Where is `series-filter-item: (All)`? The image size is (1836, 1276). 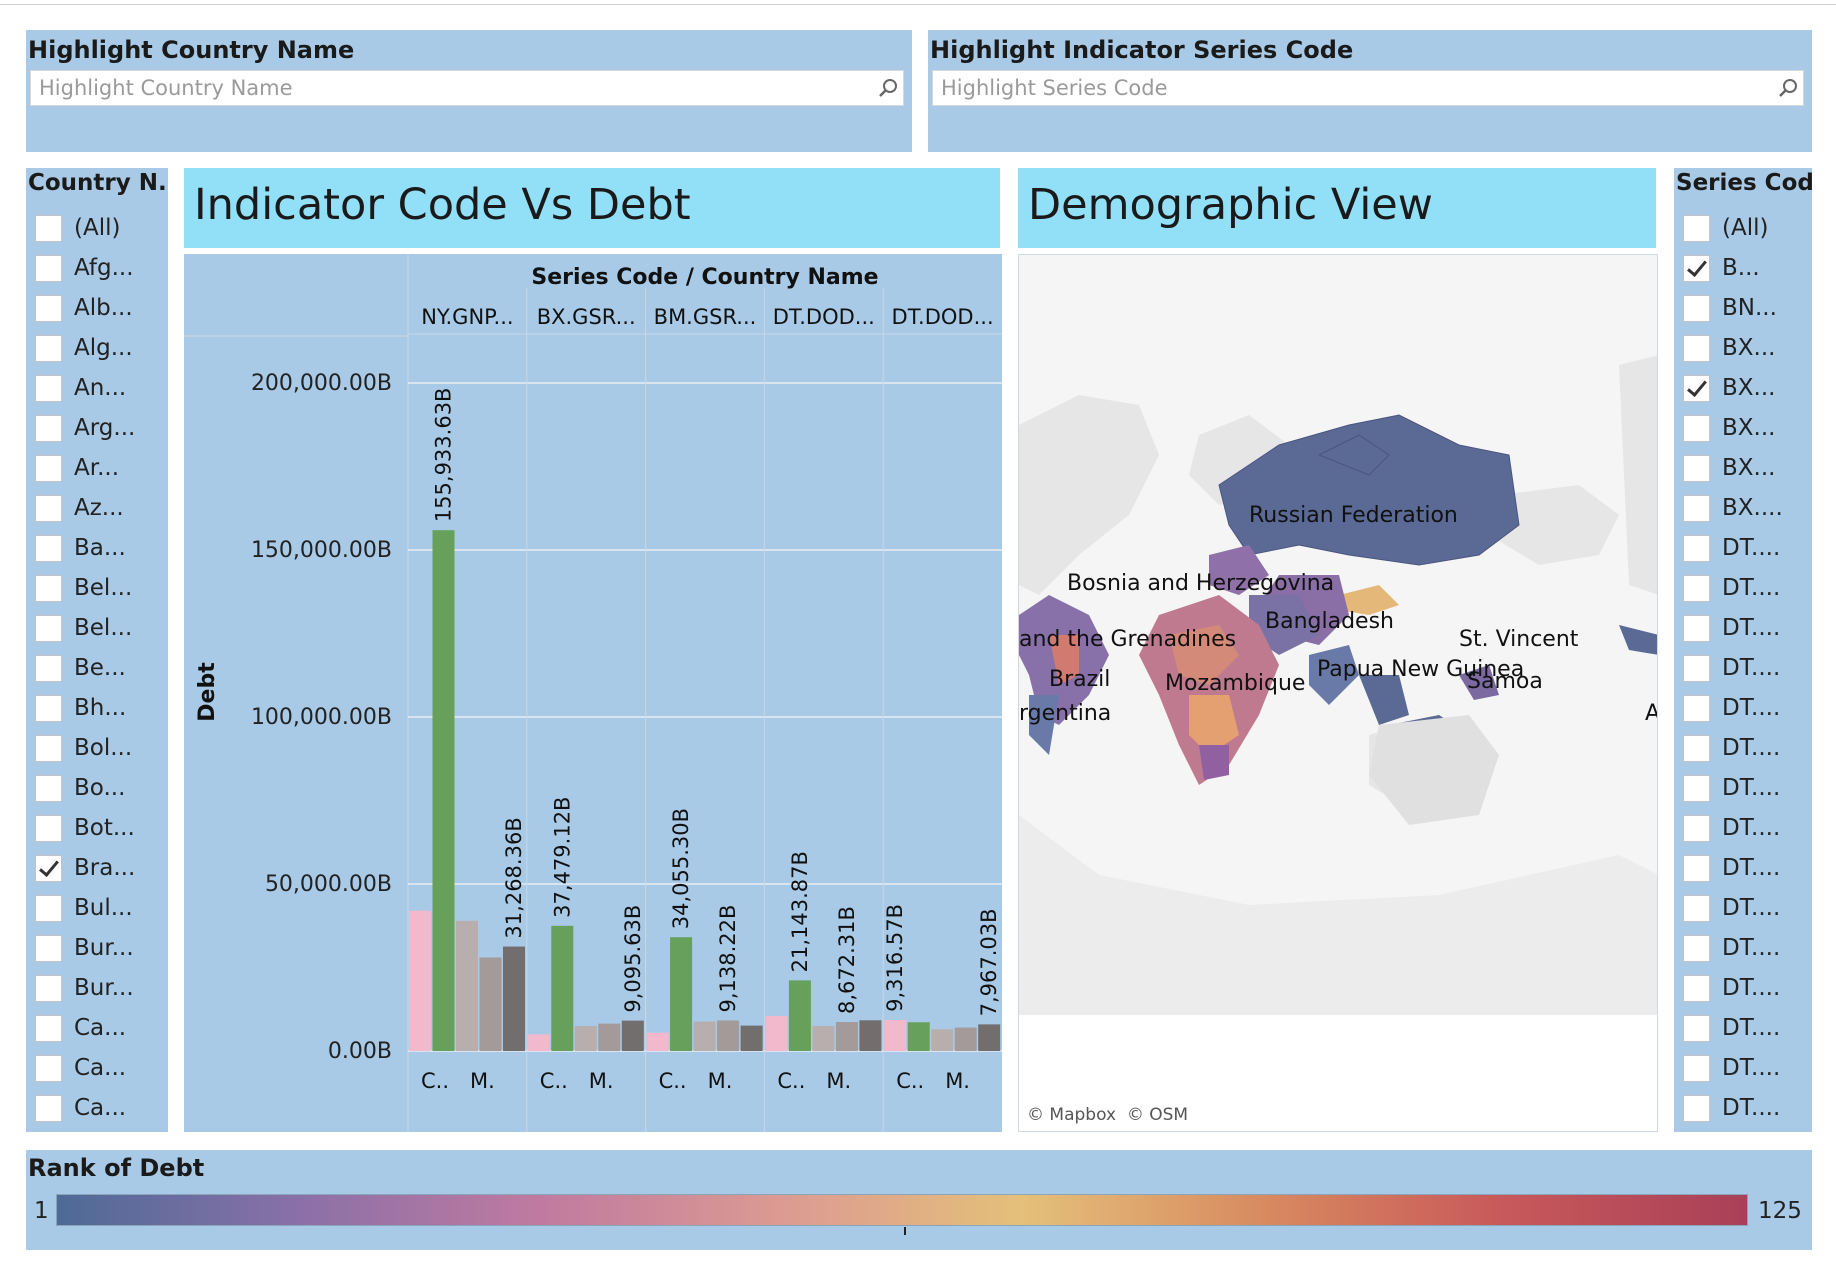
series-filter-item: (All) is located at coordinates (1743, 228).